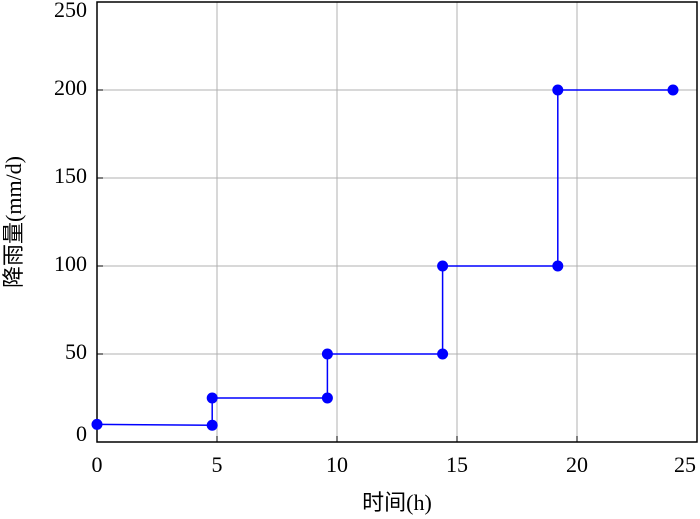 The image size is (700, 519). Describe the element at coordinates (70, 11) in the screenshot. I see `y-tick-label: 250` at that location.